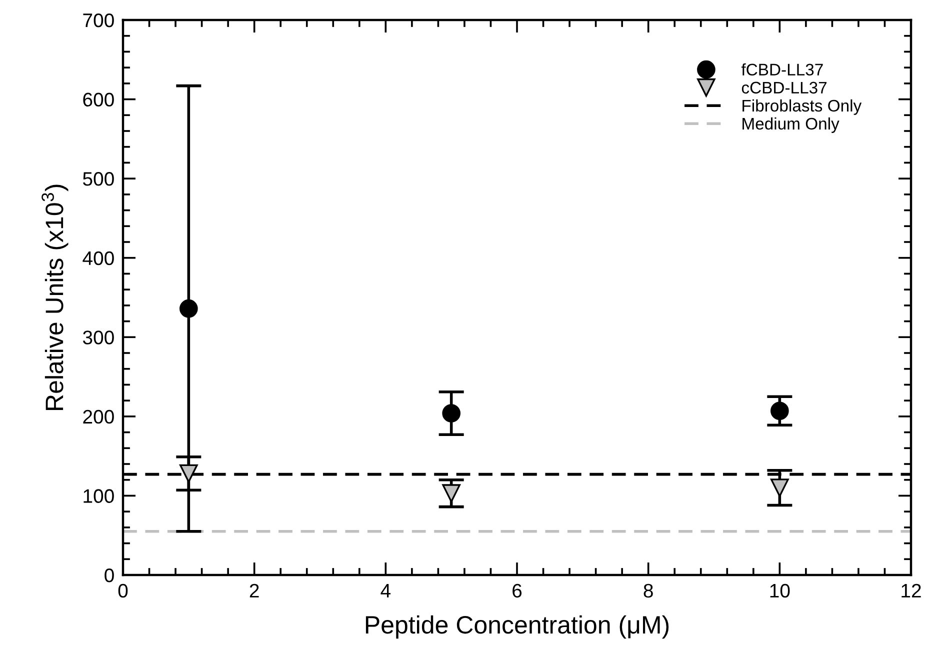 Image resolution: width=929 pixels, height=654 pixels. What do you see at coordinates (780, 591) in the screenshot?
I see `x-tick-label: 10` at bounding box center [780, 591].